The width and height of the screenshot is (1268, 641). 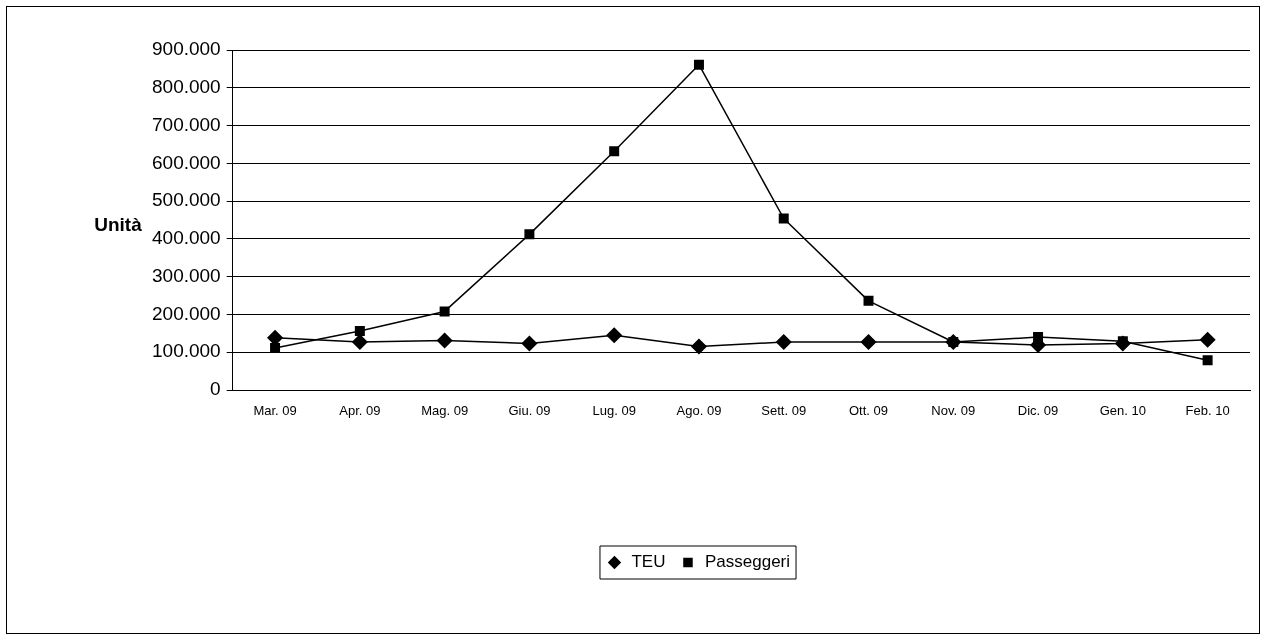 What do you see at coordinates (648, 562) in the screenshot?
I see `legend-label: TEU` at bounding box center [648, 562].